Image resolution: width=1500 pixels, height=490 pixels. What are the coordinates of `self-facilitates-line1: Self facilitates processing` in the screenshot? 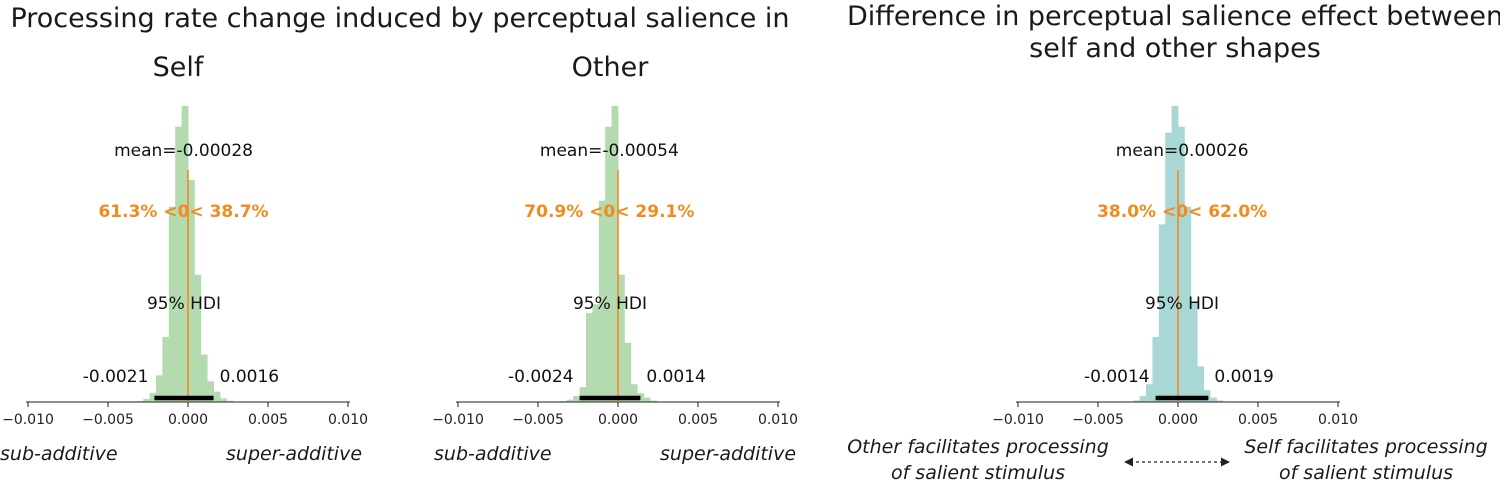 It's located at (1366, 447).